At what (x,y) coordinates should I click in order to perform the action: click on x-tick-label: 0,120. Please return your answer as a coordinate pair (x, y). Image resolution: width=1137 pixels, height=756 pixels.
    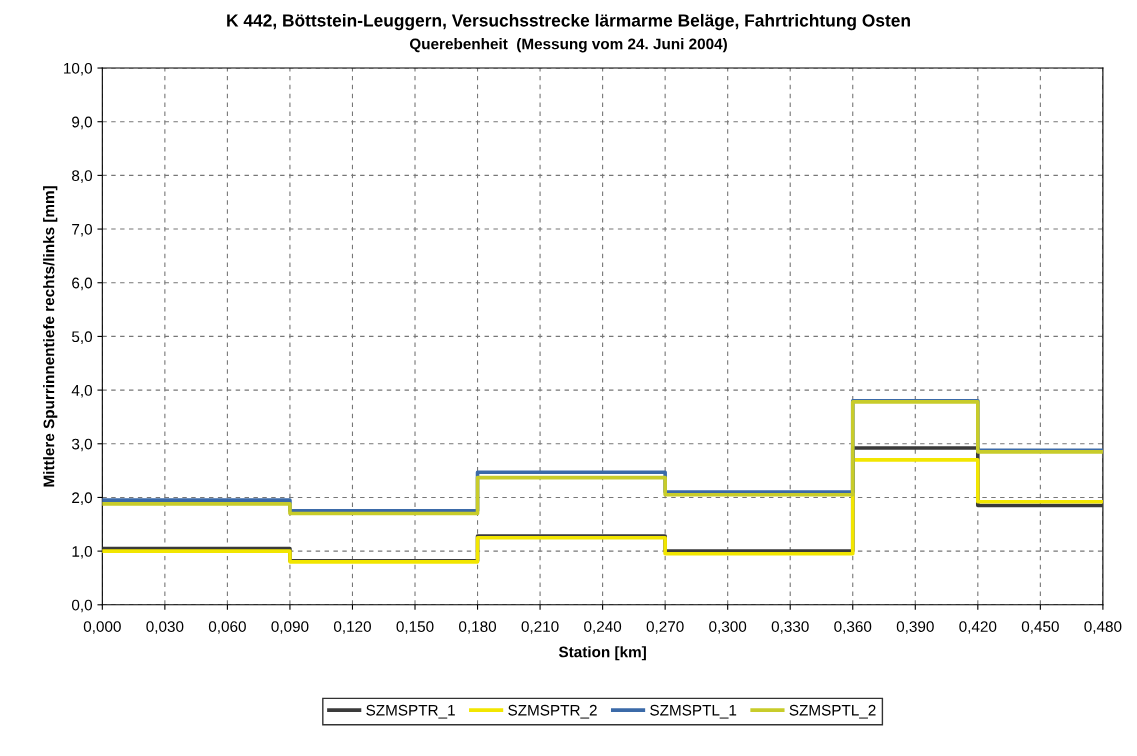
    Looking at the image, I should click on (352, 627).